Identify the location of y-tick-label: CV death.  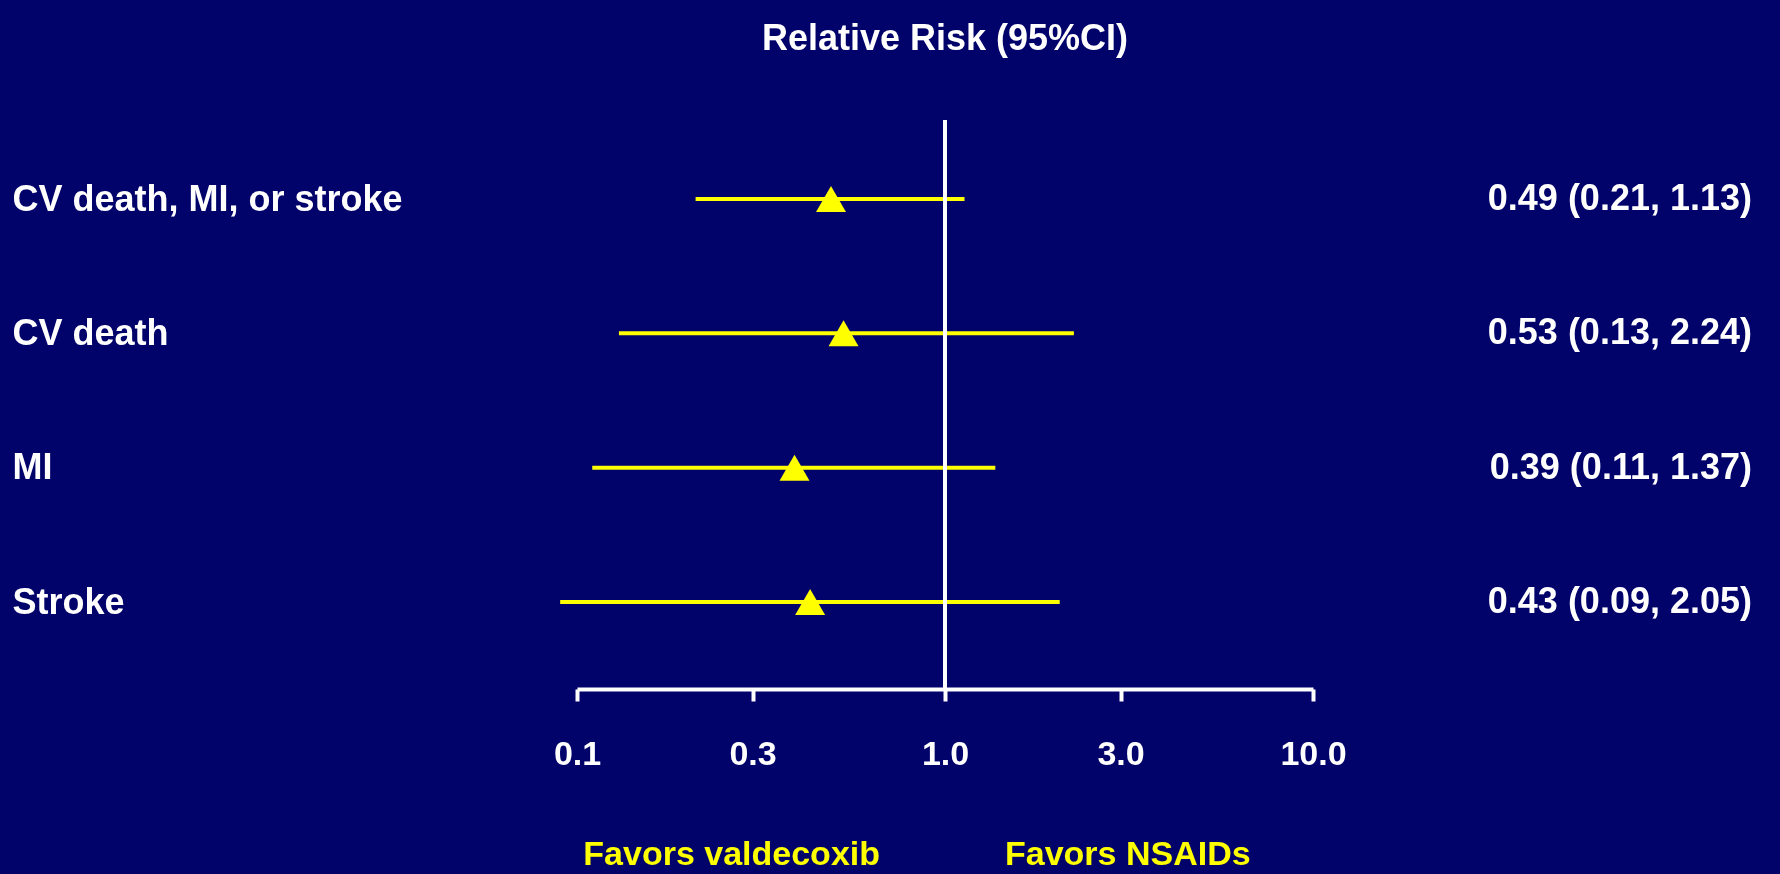
(90, 332).